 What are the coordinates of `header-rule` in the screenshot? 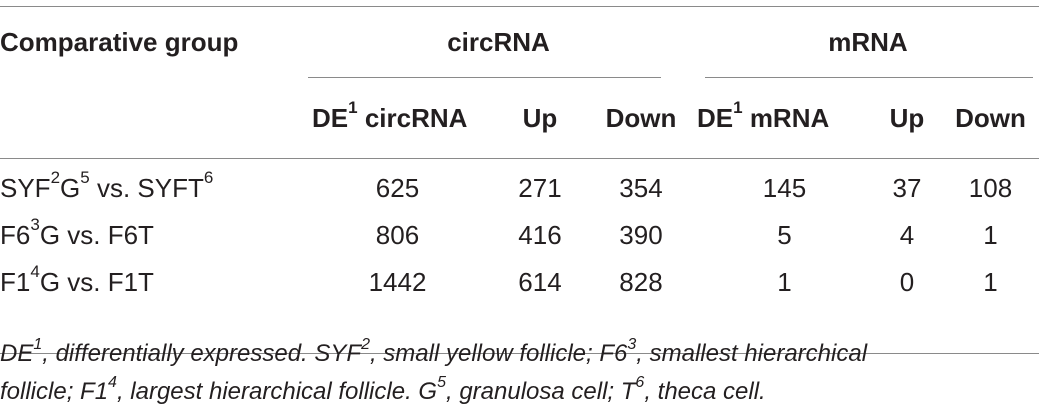 It's located at (519, 158).